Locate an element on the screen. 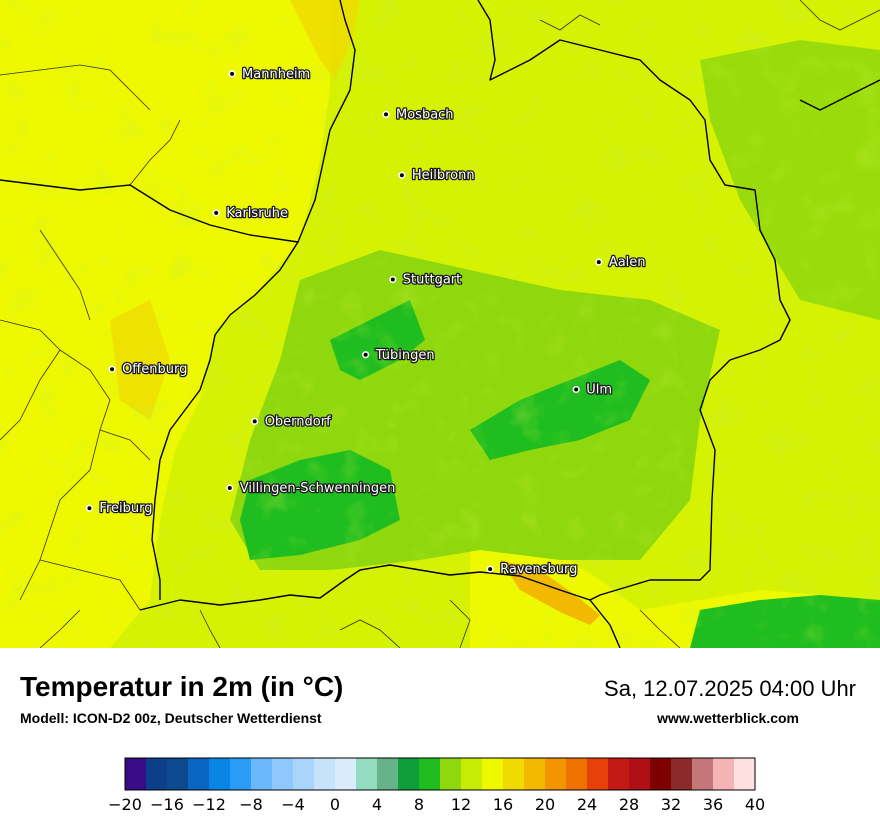 The width and height of the screenshot is (880, 830). city-label-outline: Mannheim is located at coordinates (276, 74).